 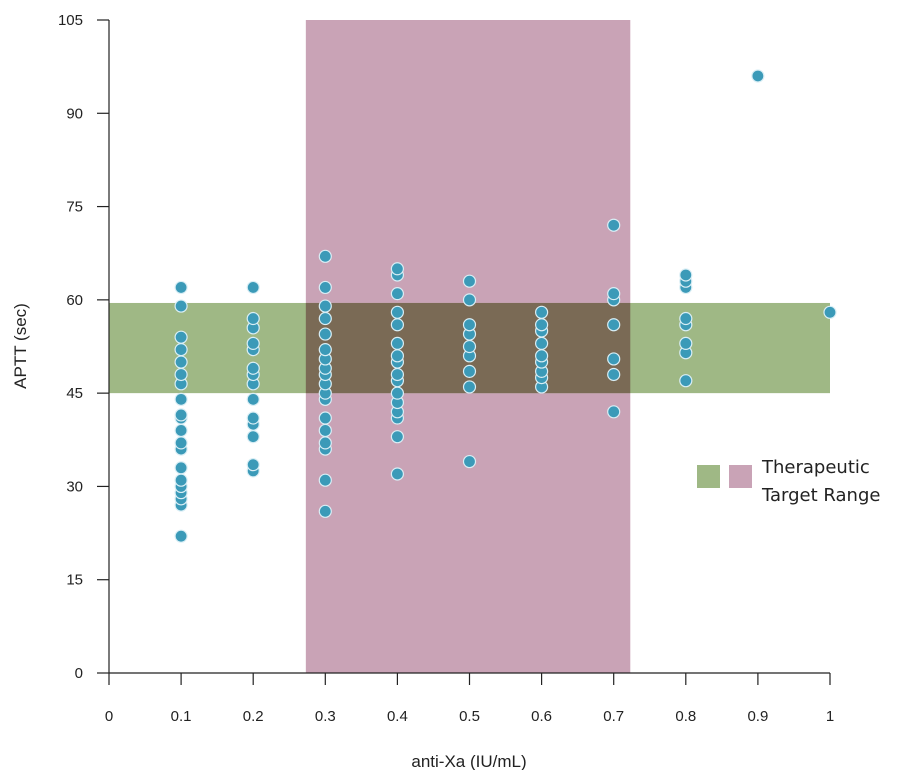 I want to click on x-tick-label: 0, so click(x=109, y=716).